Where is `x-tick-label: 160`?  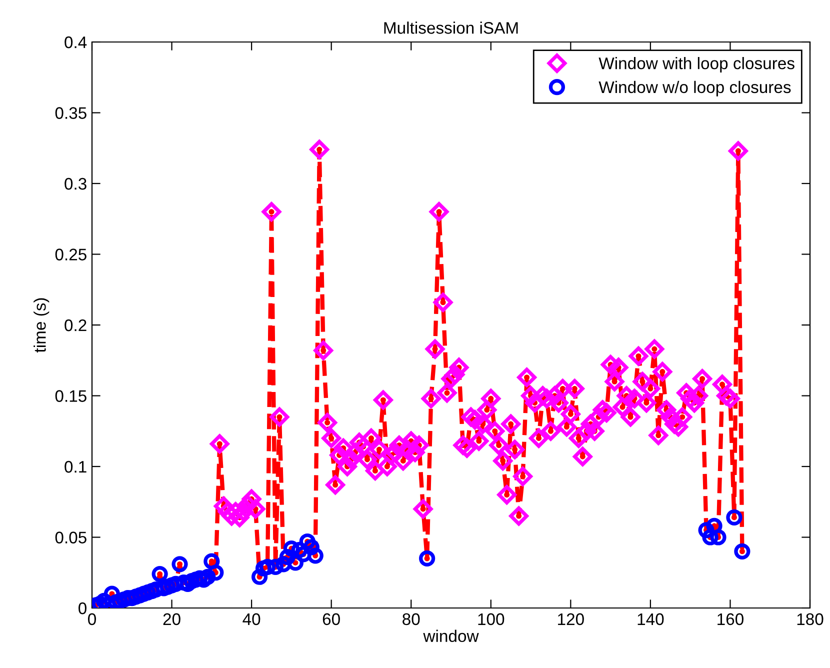 x-tick-label: 160 is located at coordinates (731, 619).